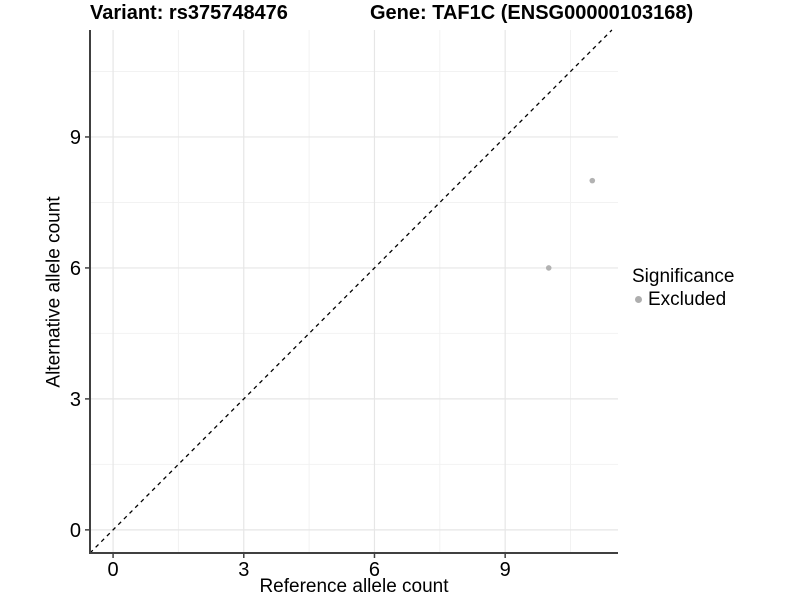  Describe the element at coordinates (638, 299) in the screenshot. I see `legend-point-icon` at that location.